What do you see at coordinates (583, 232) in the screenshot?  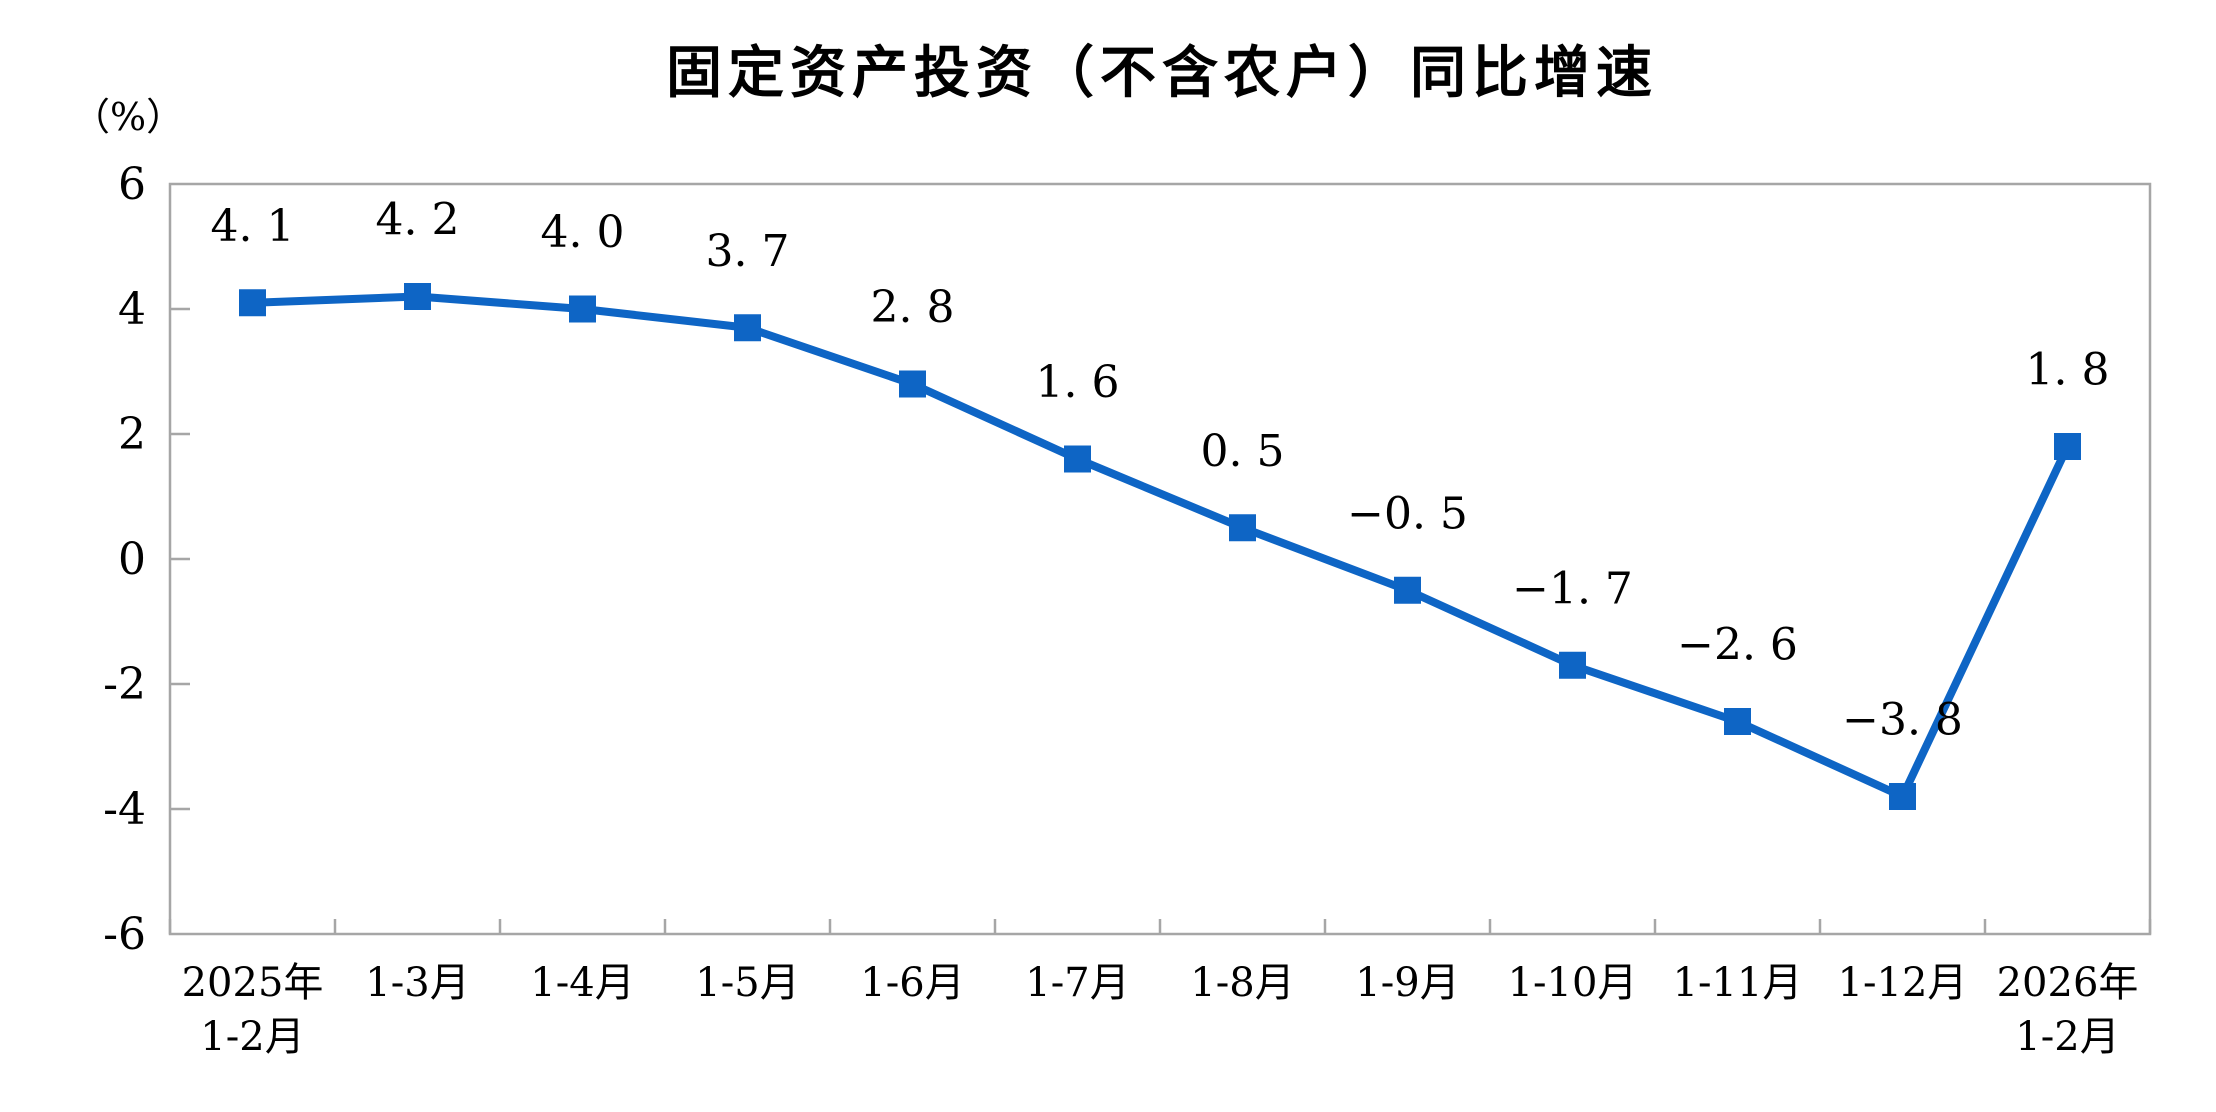 I see `data-point-label: 4. 0` at bounding box center [583, 232].